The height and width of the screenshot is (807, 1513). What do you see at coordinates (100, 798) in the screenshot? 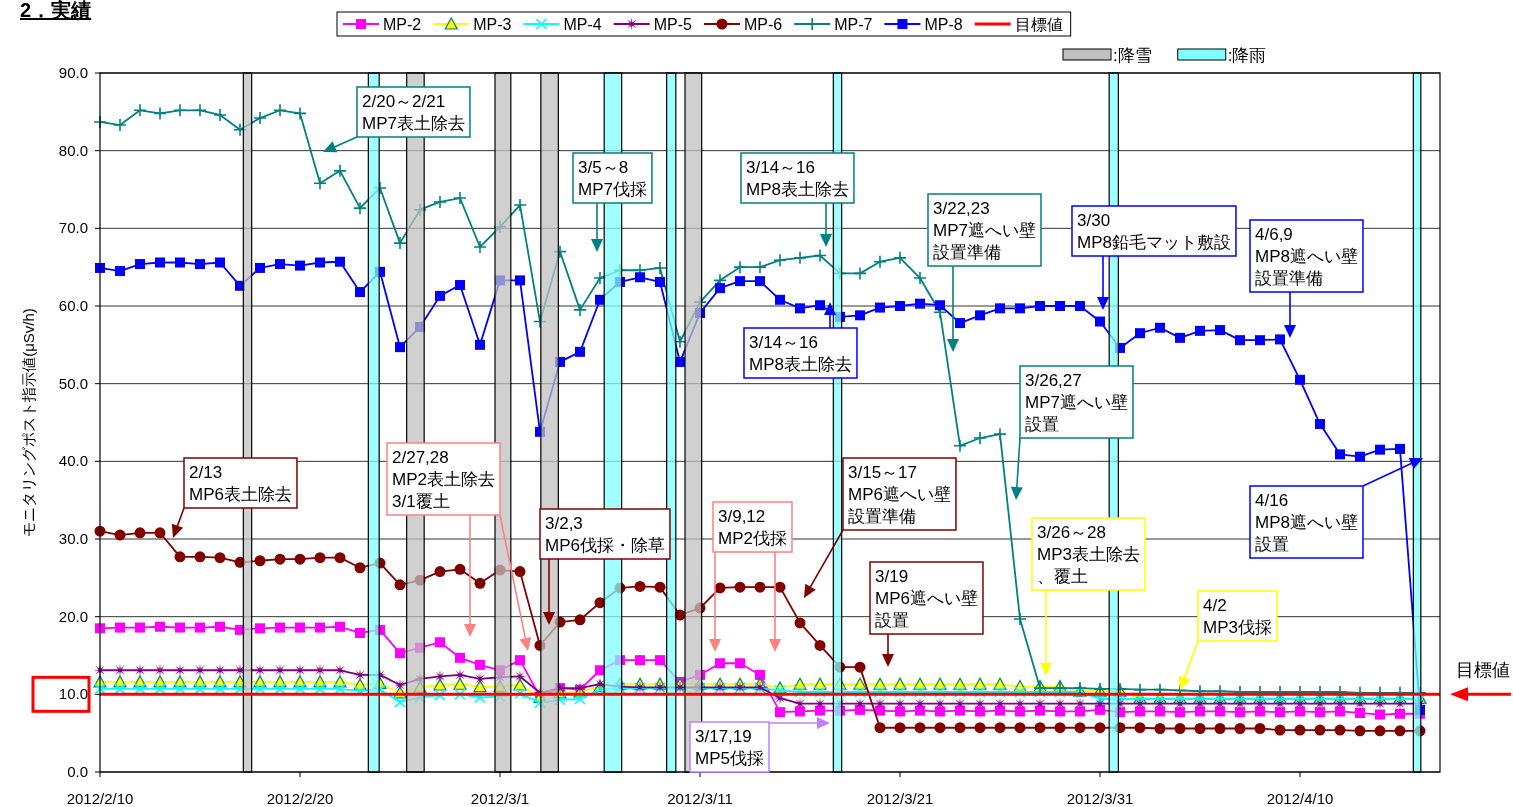
I see `x-tick-label: 2012/2/10` at bounding box center [100, 798].